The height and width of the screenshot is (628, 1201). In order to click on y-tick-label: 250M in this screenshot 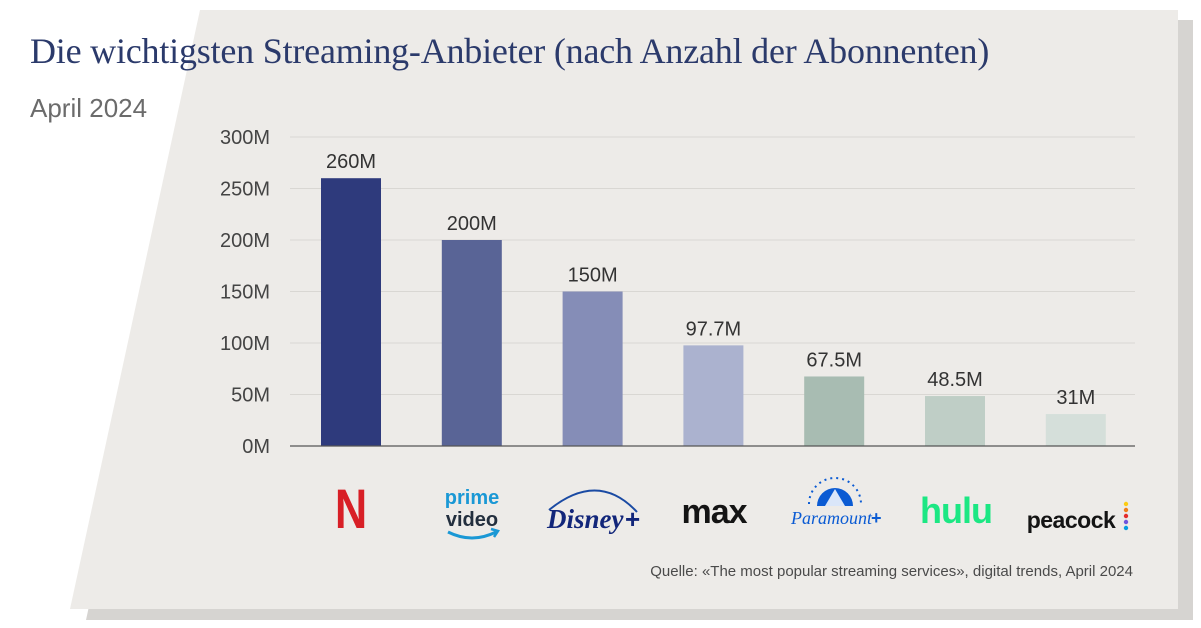, I will do `click(245, 190)`.